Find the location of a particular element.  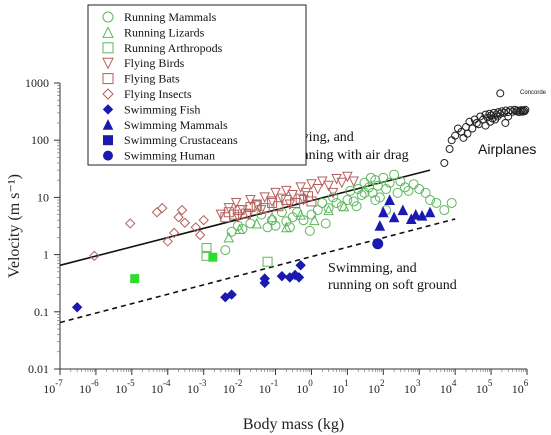

x-tick-label: 10⁻⁶ is located at coordinates (89, 387).